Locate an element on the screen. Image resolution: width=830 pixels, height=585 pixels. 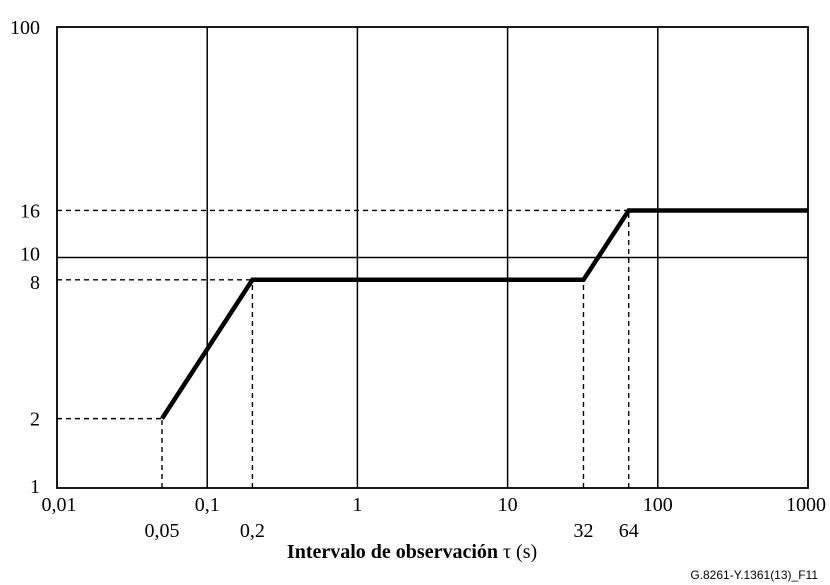
y-tick-label: 8 is located at coordinates (35, 283).